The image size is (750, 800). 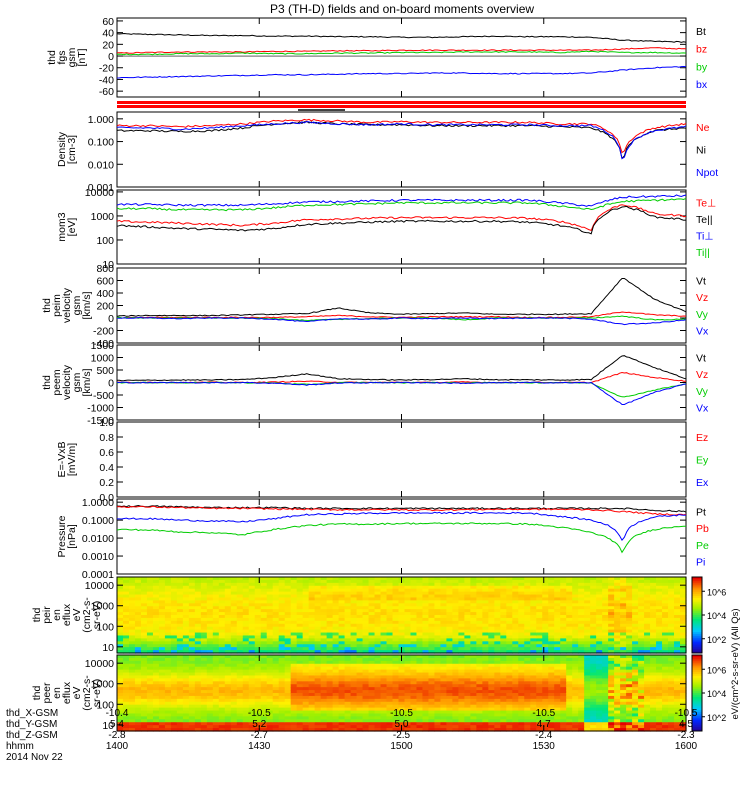 I want to click on y-tick-label: 500, so click(x=105, y=371).